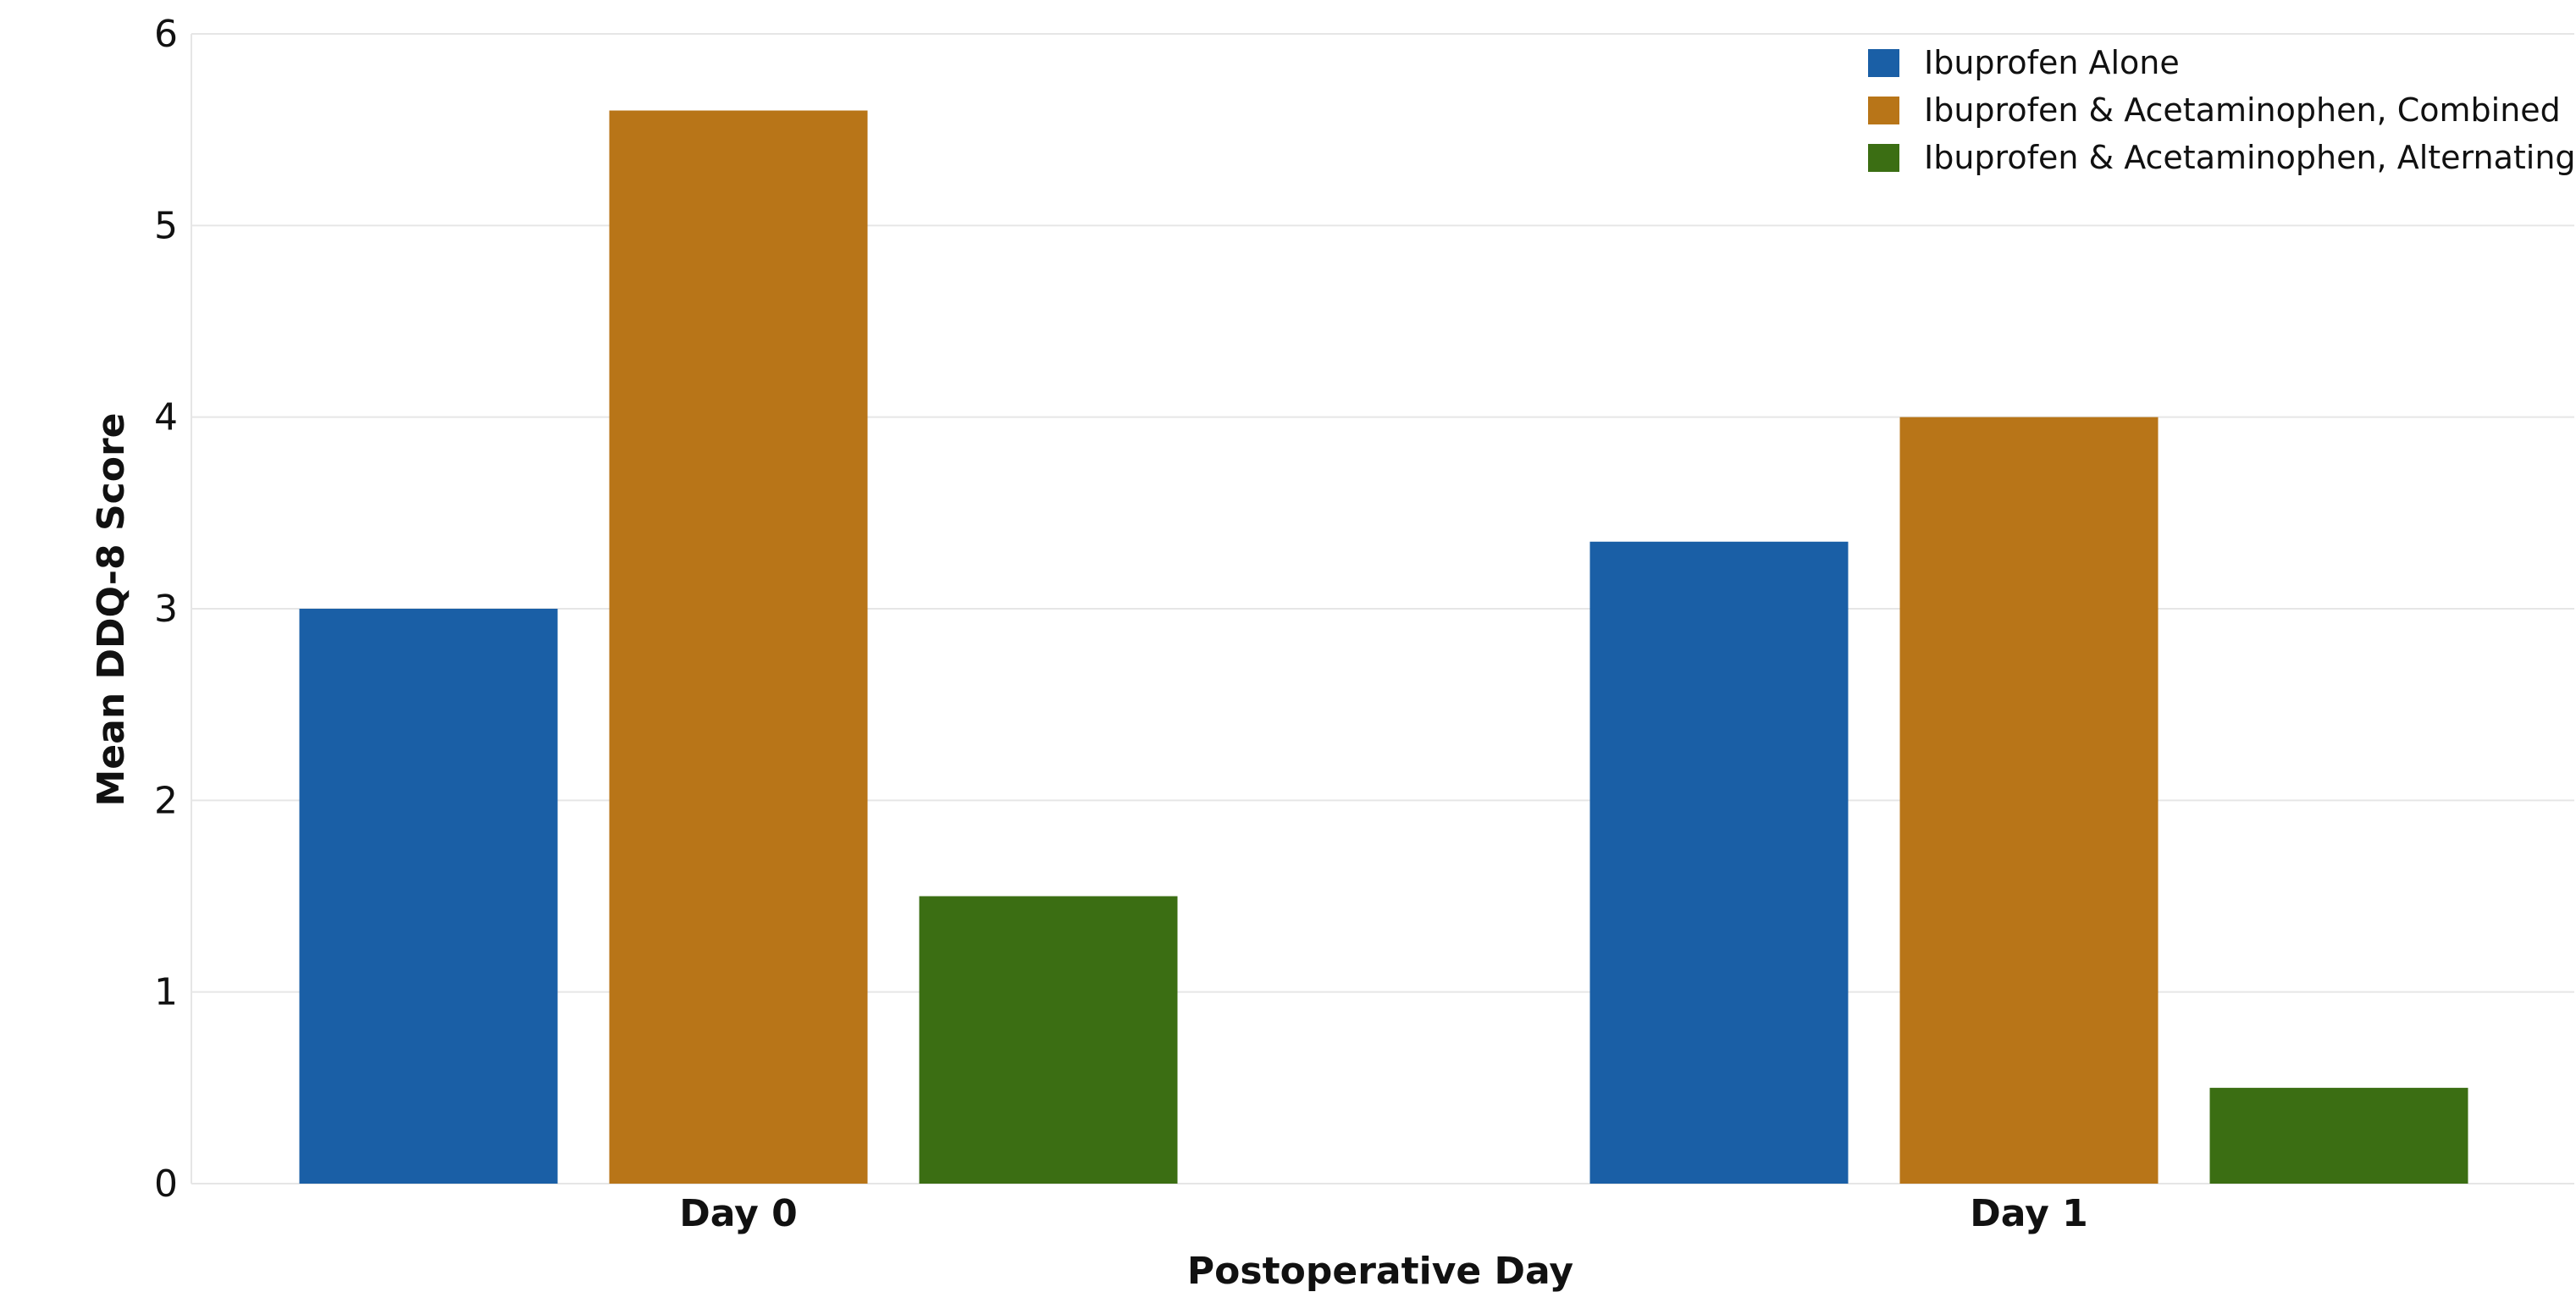 The width and height of the screenshot is (2576, 1292). Describe the element at coordinates (166, 801) in the screenshot. I see `y-tick-label: 2` at that location.